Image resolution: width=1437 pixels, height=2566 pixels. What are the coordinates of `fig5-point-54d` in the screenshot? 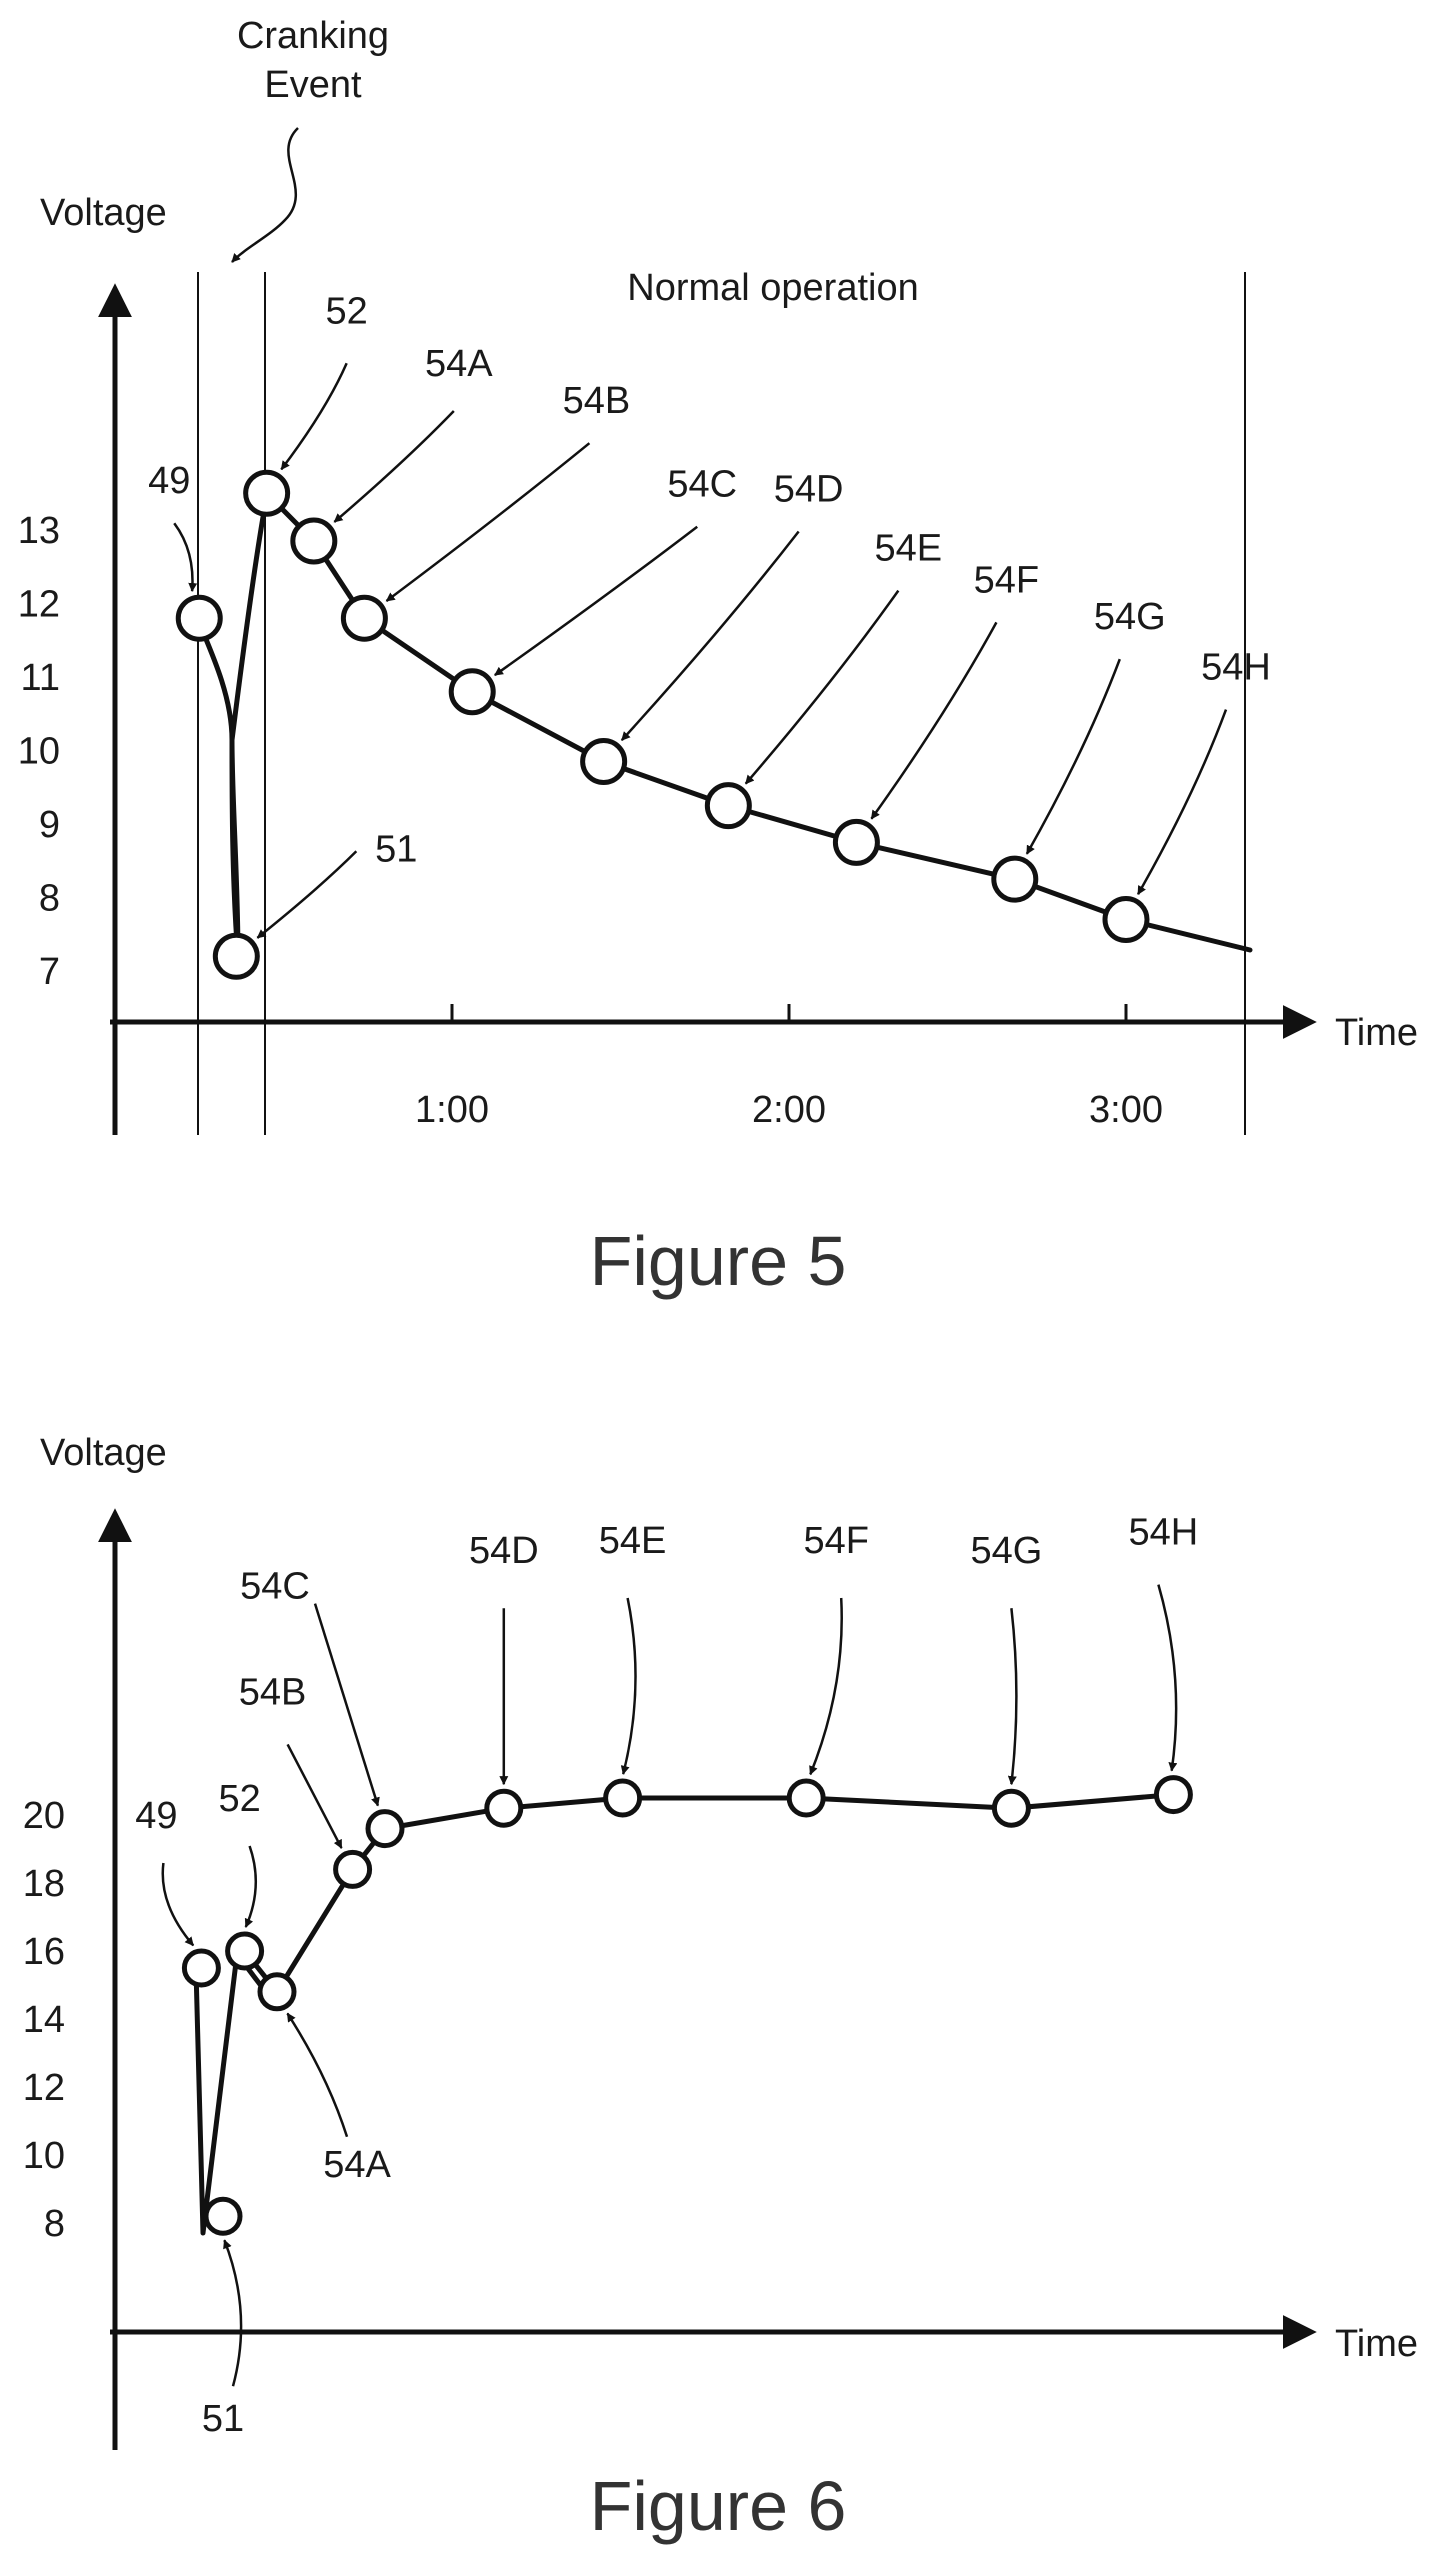 It's located at (604, 762).